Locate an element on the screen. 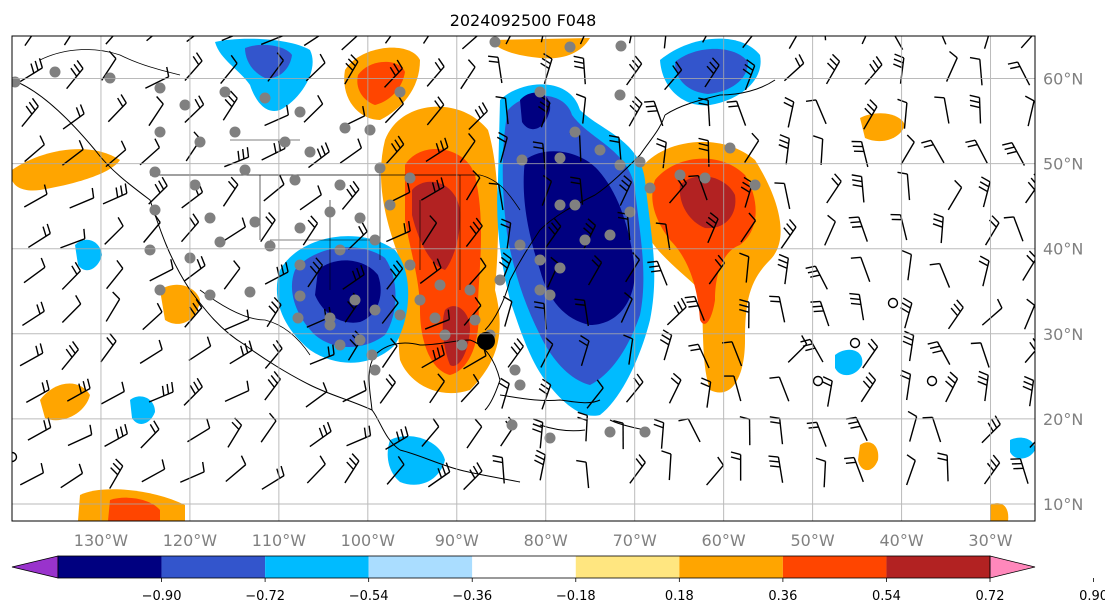 This screenshot has width=1105, height=615. colorbar-tick-label: −0.90 is located at coordinates (162, 596).